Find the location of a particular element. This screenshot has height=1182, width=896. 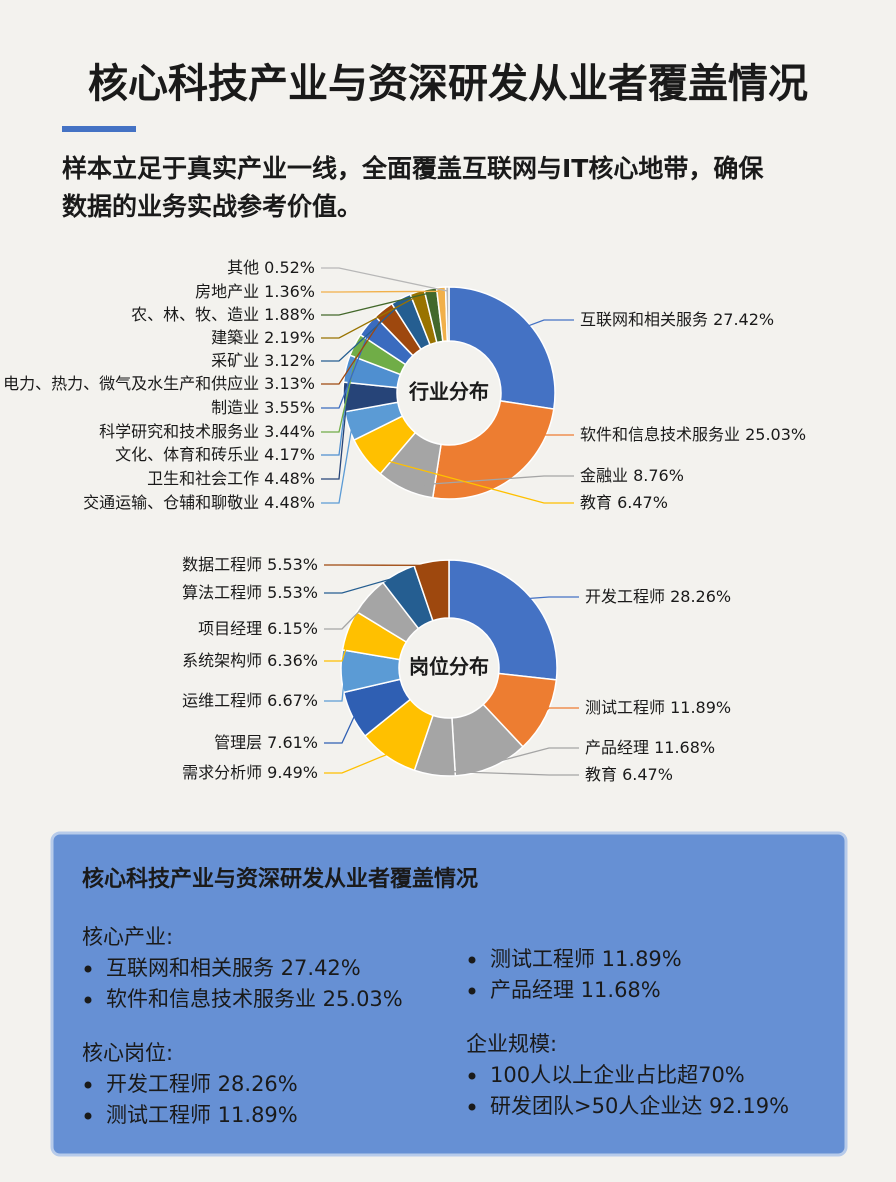

slice-value: 1.36% is located at coordinates (289, 291).